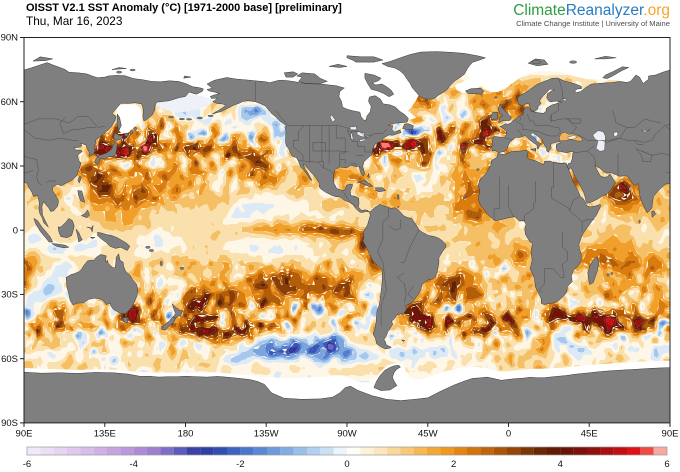 Image resolution: width=680 pixels, height=472 pixels. What do you see at coordinates (560, 464) in the screenshot?
I see `svg-text: 4` at bounding box center [560, 464].